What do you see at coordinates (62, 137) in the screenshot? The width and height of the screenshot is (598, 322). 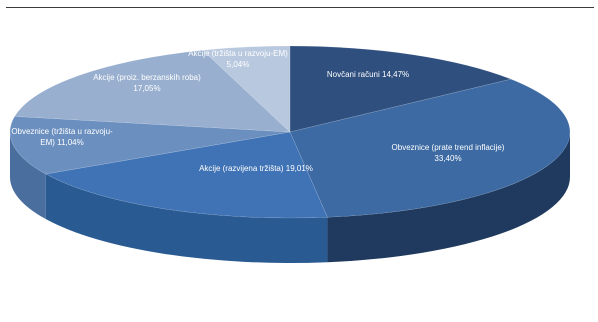 I see `slice-label-3: Obveznice (tržišta u razvoju-EM) 11,04%` at bounding box center [62, 137].